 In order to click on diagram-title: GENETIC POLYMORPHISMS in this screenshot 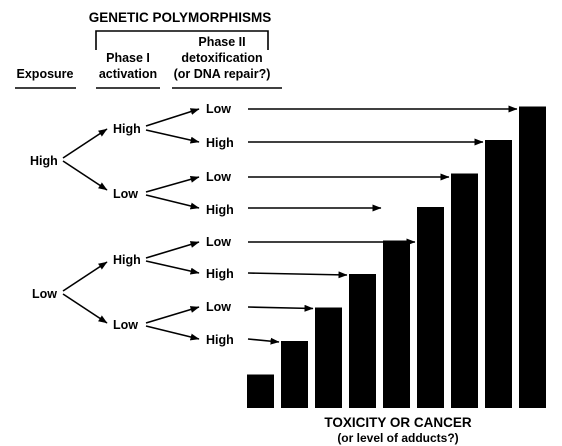, I will do `click(180, 17)`.